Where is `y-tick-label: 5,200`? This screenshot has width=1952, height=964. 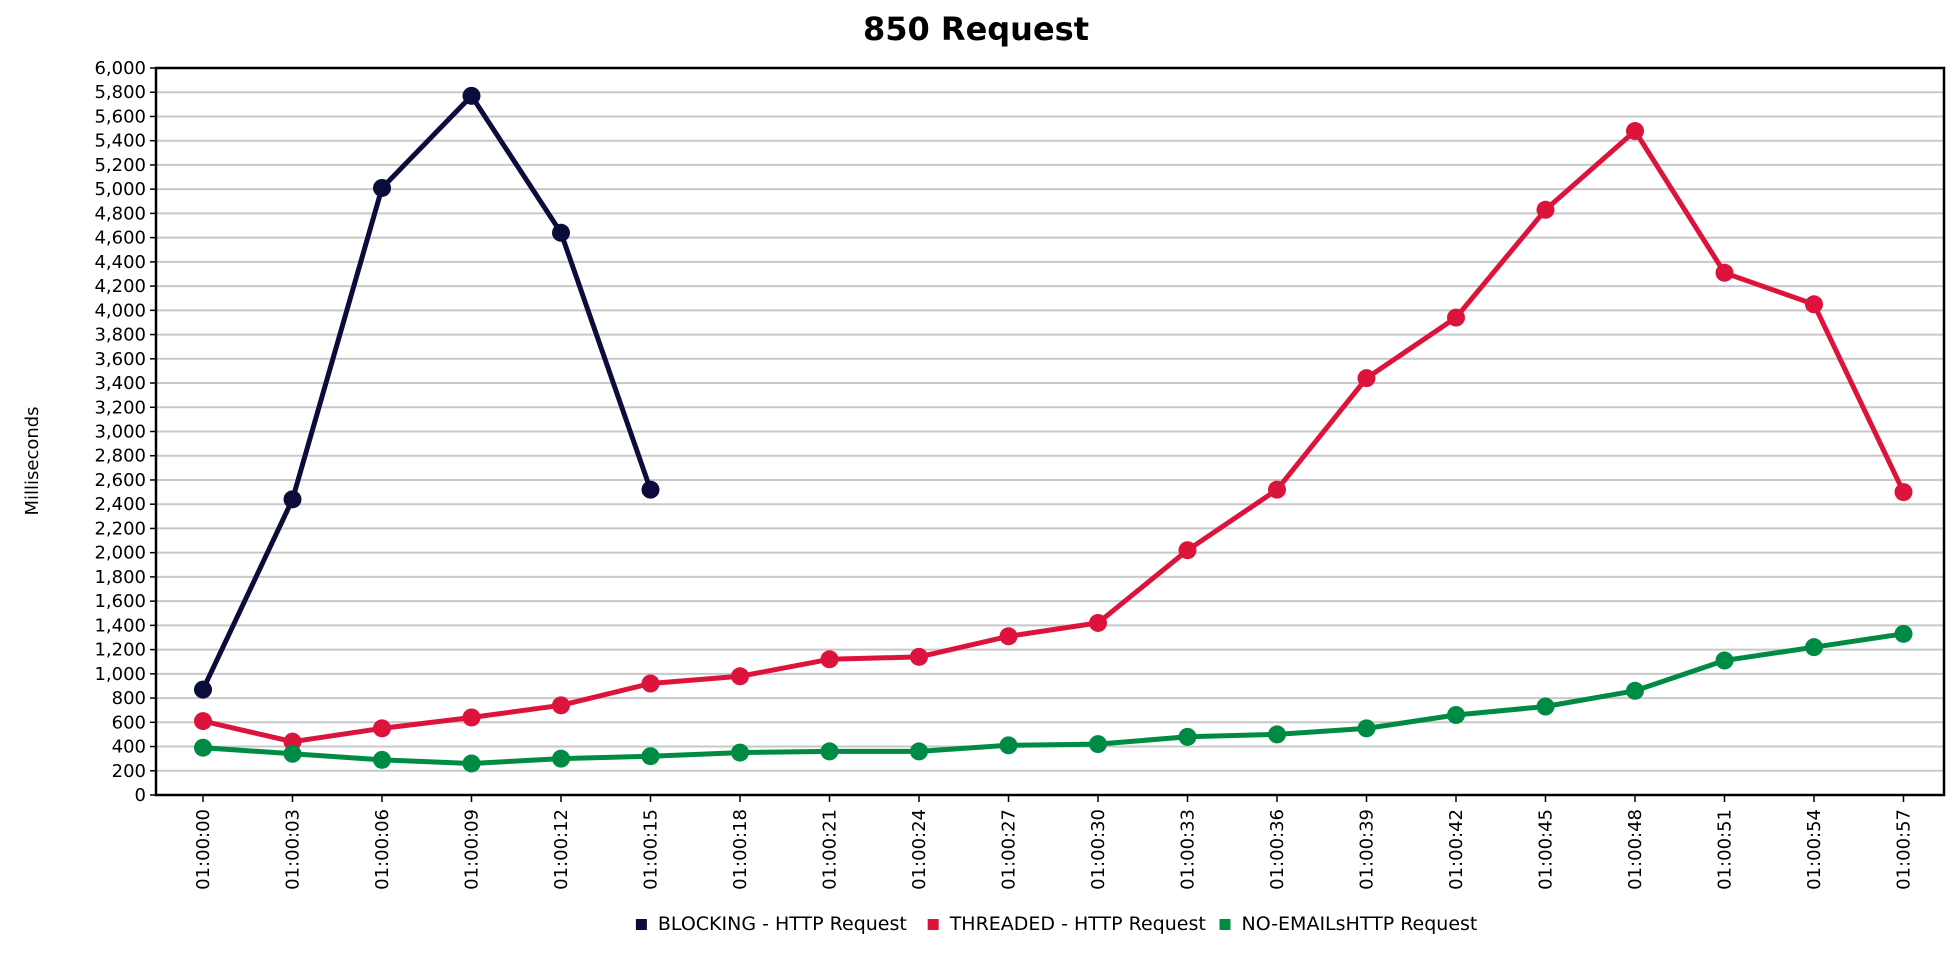 y-tick-label: 5,200 is located at coordinates (120, 165).